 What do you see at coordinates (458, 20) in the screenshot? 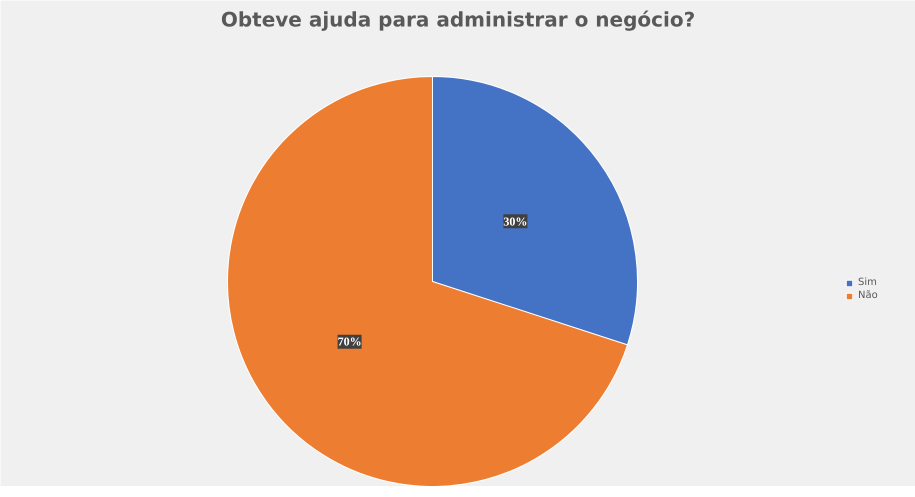
I see `chart-title: Obteve ajuda para administrar o negócio?` at bounding box center [458, 20].